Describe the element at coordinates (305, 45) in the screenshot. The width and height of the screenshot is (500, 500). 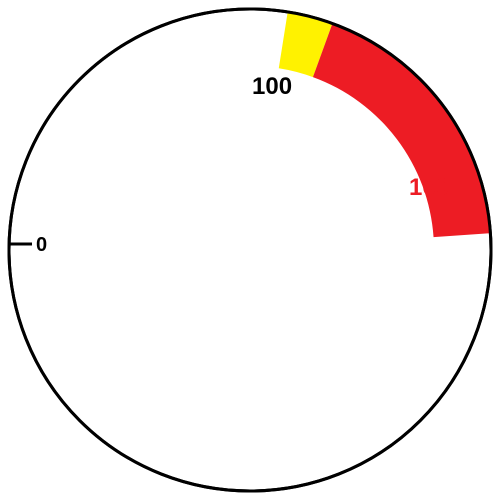
I see `caution-zone-band` at that location.